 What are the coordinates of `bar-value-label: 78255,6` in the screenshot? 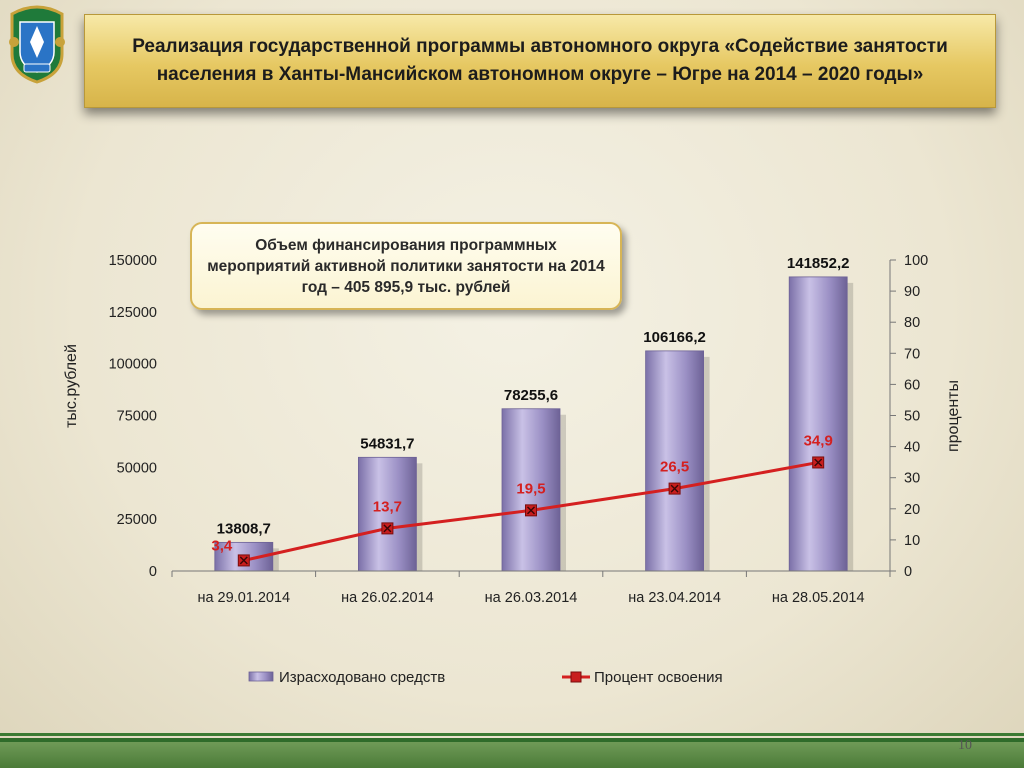 It's located at (531, 395).